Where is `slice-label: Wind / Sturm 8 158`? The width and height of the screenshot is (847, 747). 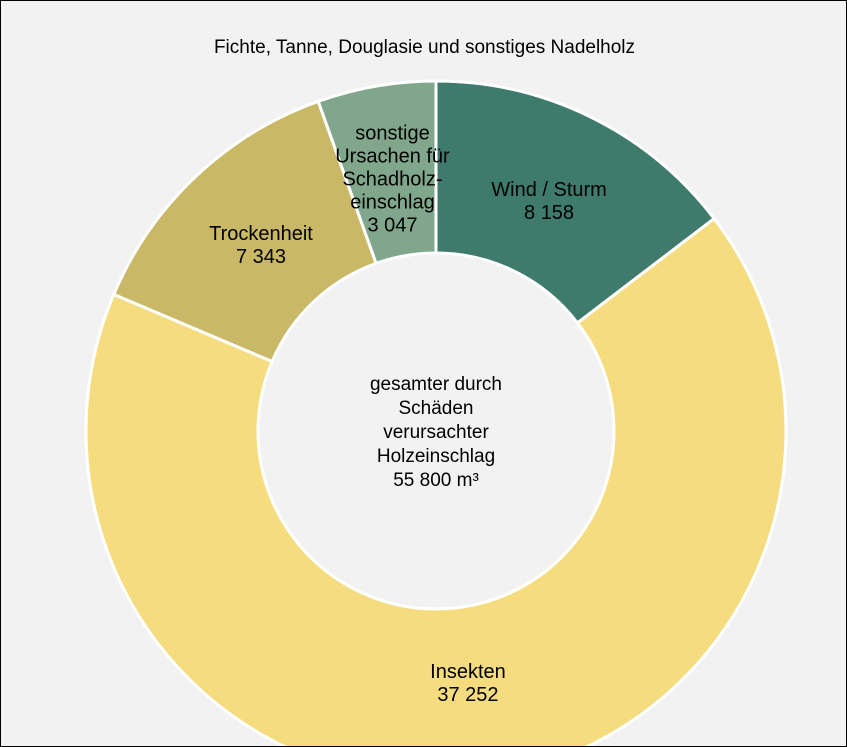 slice-label: Wind / Sturm 8 158 is located at coordinates (549, 202).